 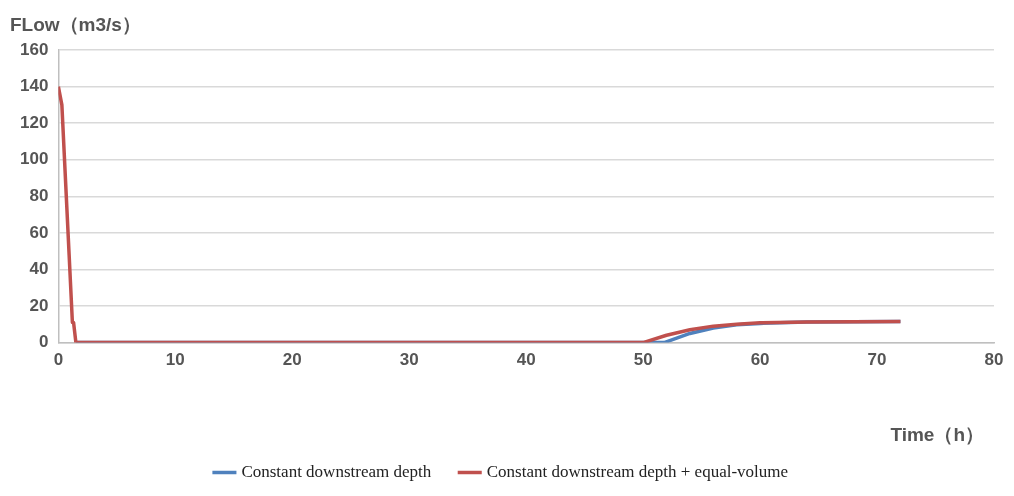 I want to click on y-tick-label: 160, so click(x=34, y=49).